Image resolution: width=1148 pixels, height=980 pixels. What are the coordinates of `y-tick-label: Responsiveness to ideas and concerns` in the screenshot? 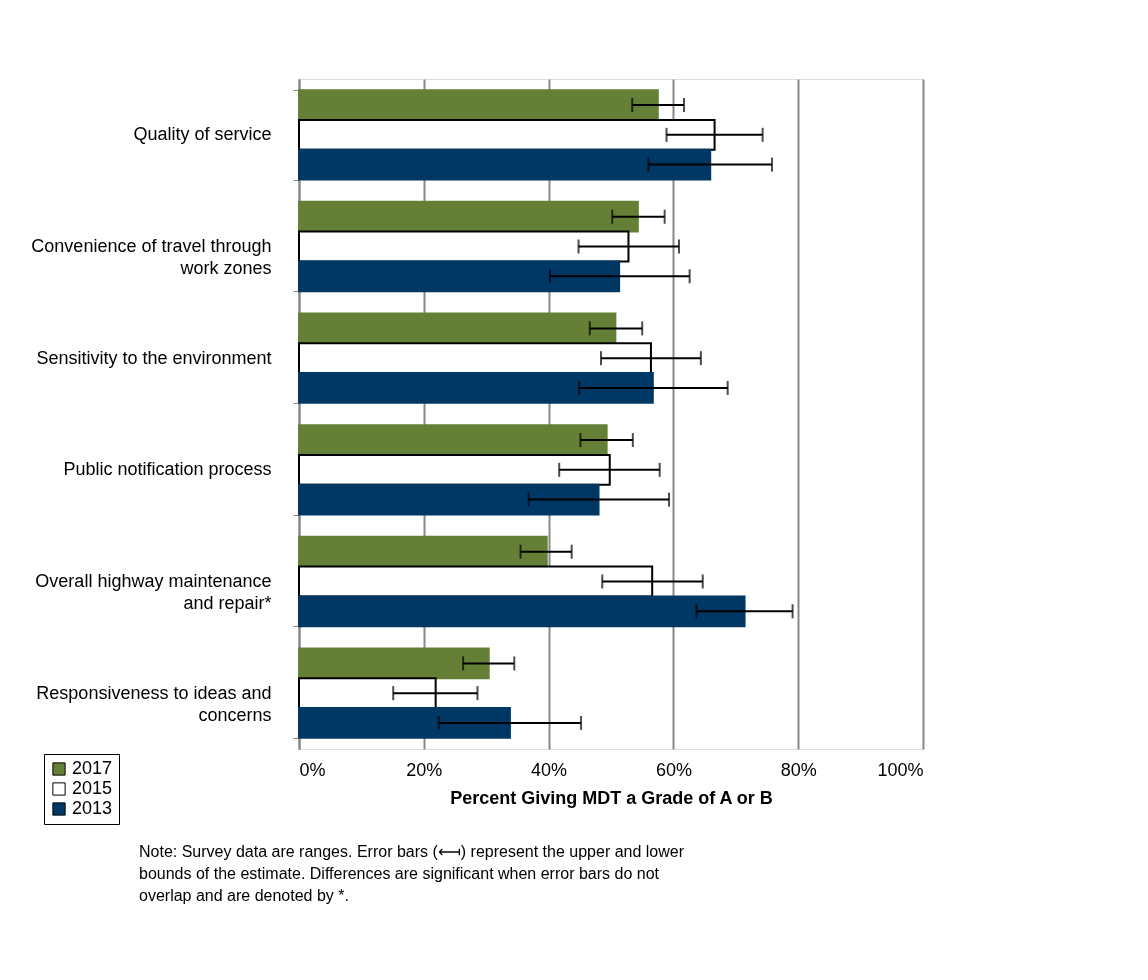 It's located at (154, 703).